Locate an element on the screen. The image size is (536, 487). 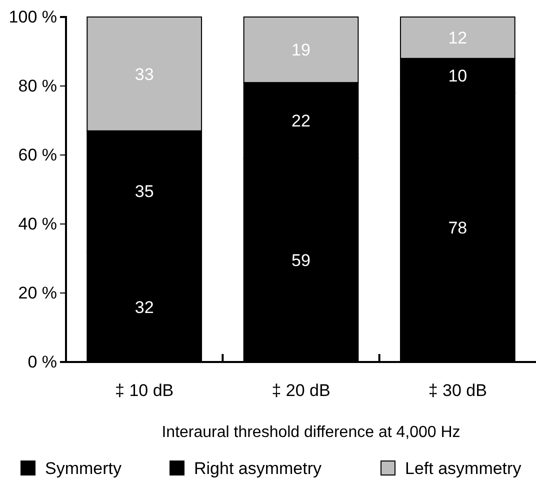
x-tick-label: ‡ 30 dB is located at coordinates (457, 390).